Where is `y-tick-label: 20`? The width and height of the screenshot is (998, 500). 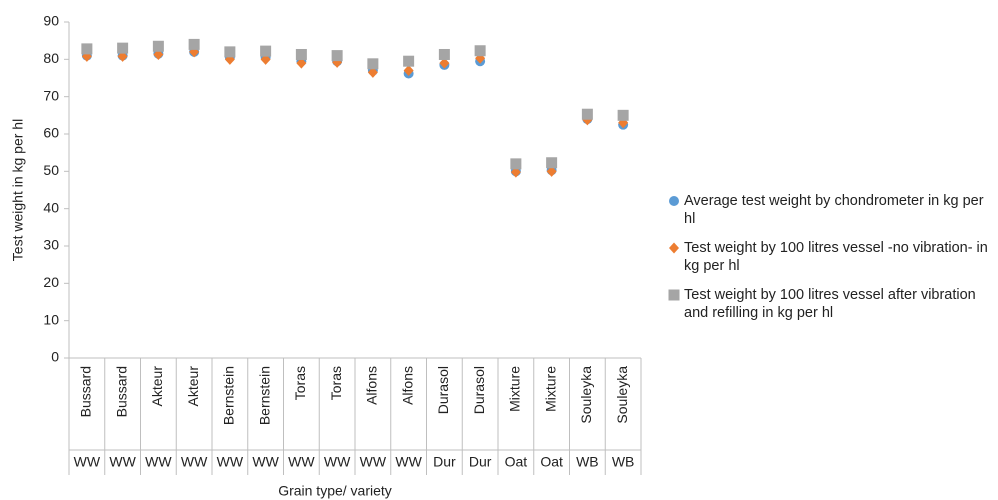
y-tick-label: 20 is located at coordinates (51, 282).